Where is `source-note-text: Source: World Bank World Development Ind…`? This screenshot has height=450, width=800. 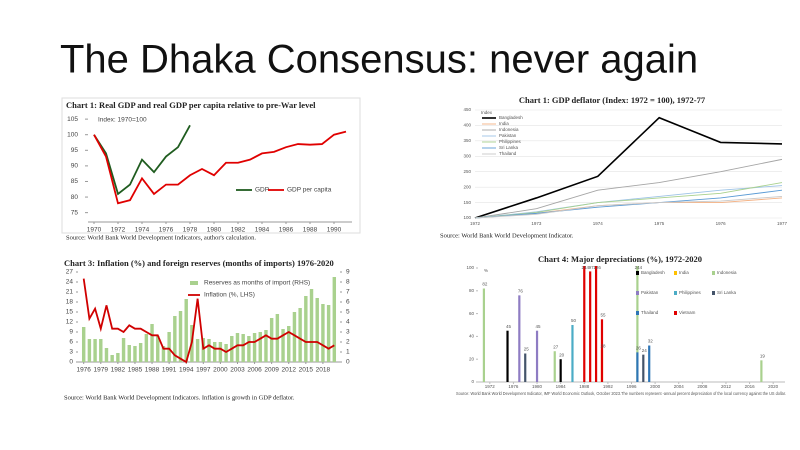
source-note-text: Source: World Bank World Development Ind… is located at coordinates (621, 393).